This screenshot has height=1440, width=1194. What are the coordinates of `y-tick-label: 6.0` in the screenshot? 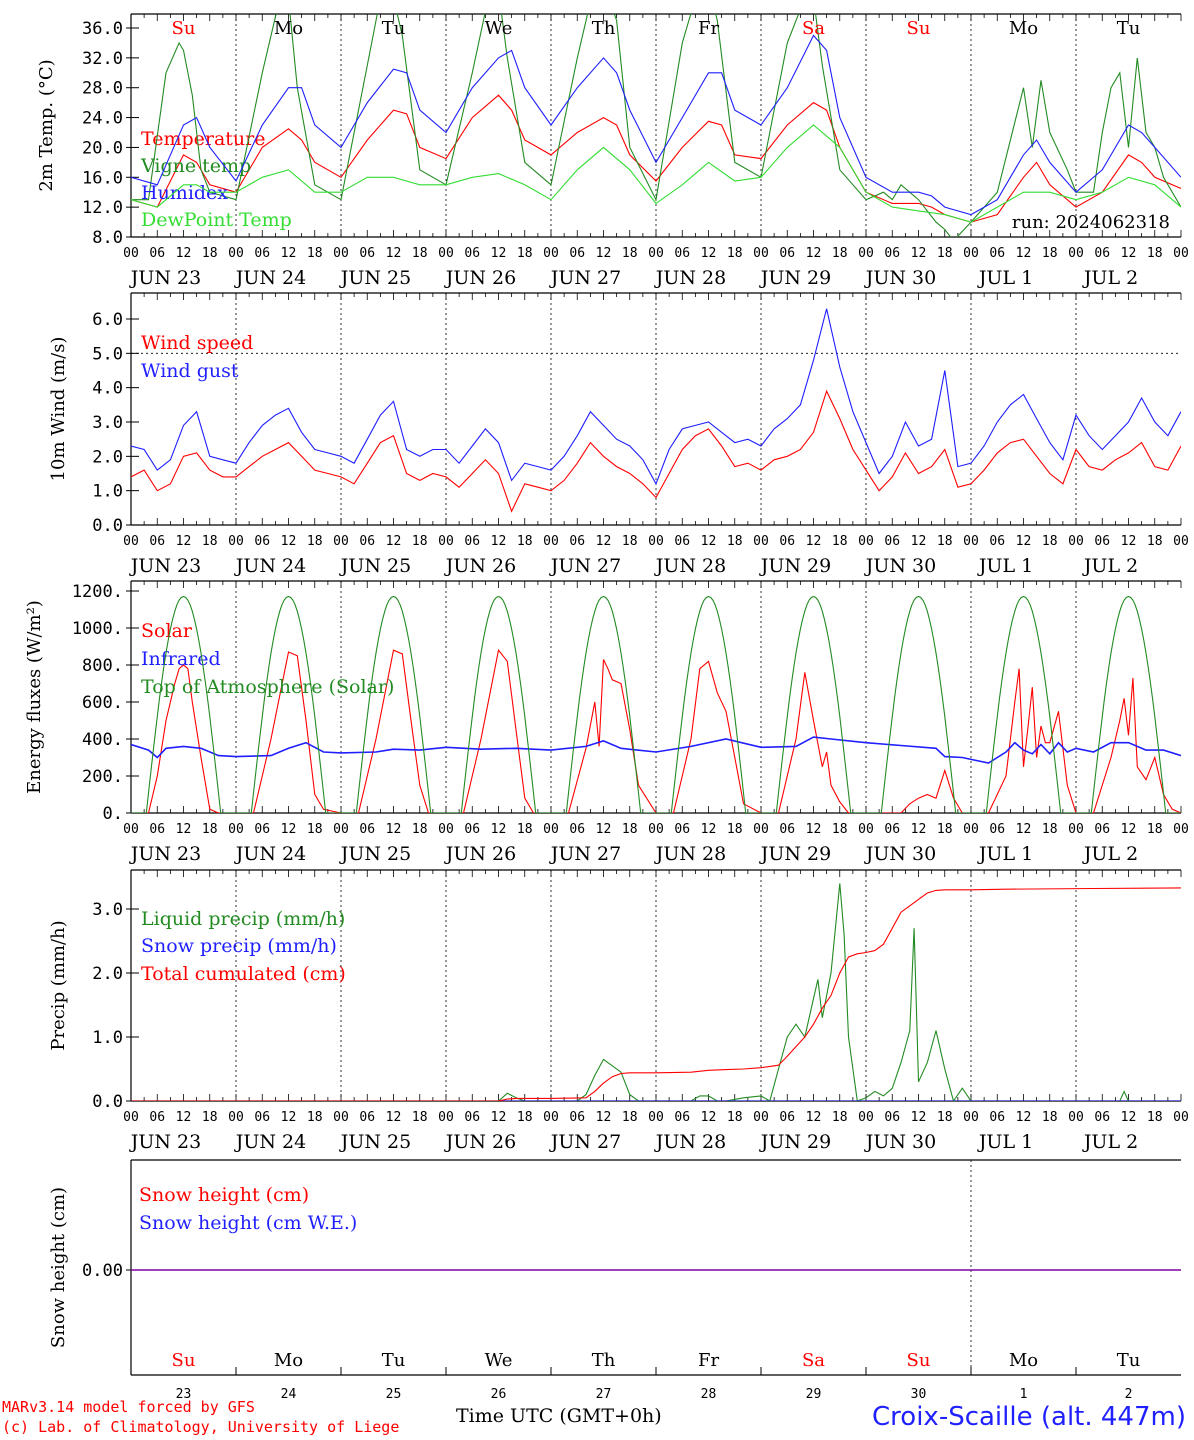 It's located at (107, 320).